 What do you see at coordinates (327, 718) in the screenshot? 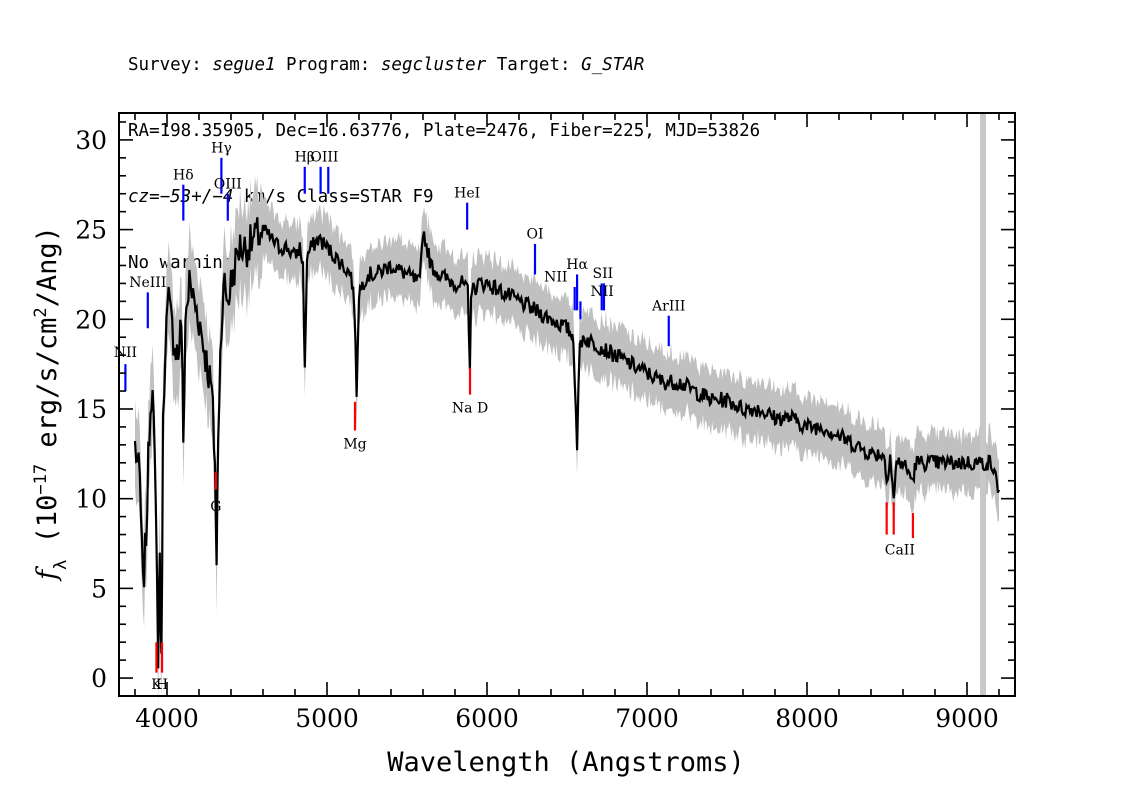
I see `x-tick-label: 5000` at bounding box center [327, 718].